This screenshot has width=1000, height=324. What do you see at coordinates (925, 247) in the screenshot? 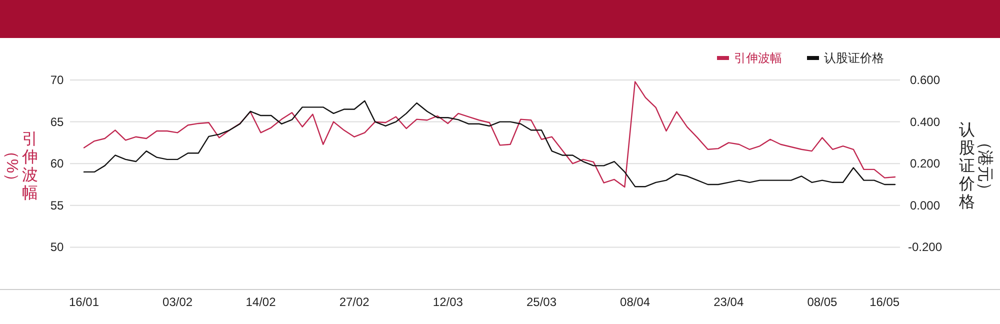
I see `y2-tick-label: -0.200` at bounding box center [925, 247].